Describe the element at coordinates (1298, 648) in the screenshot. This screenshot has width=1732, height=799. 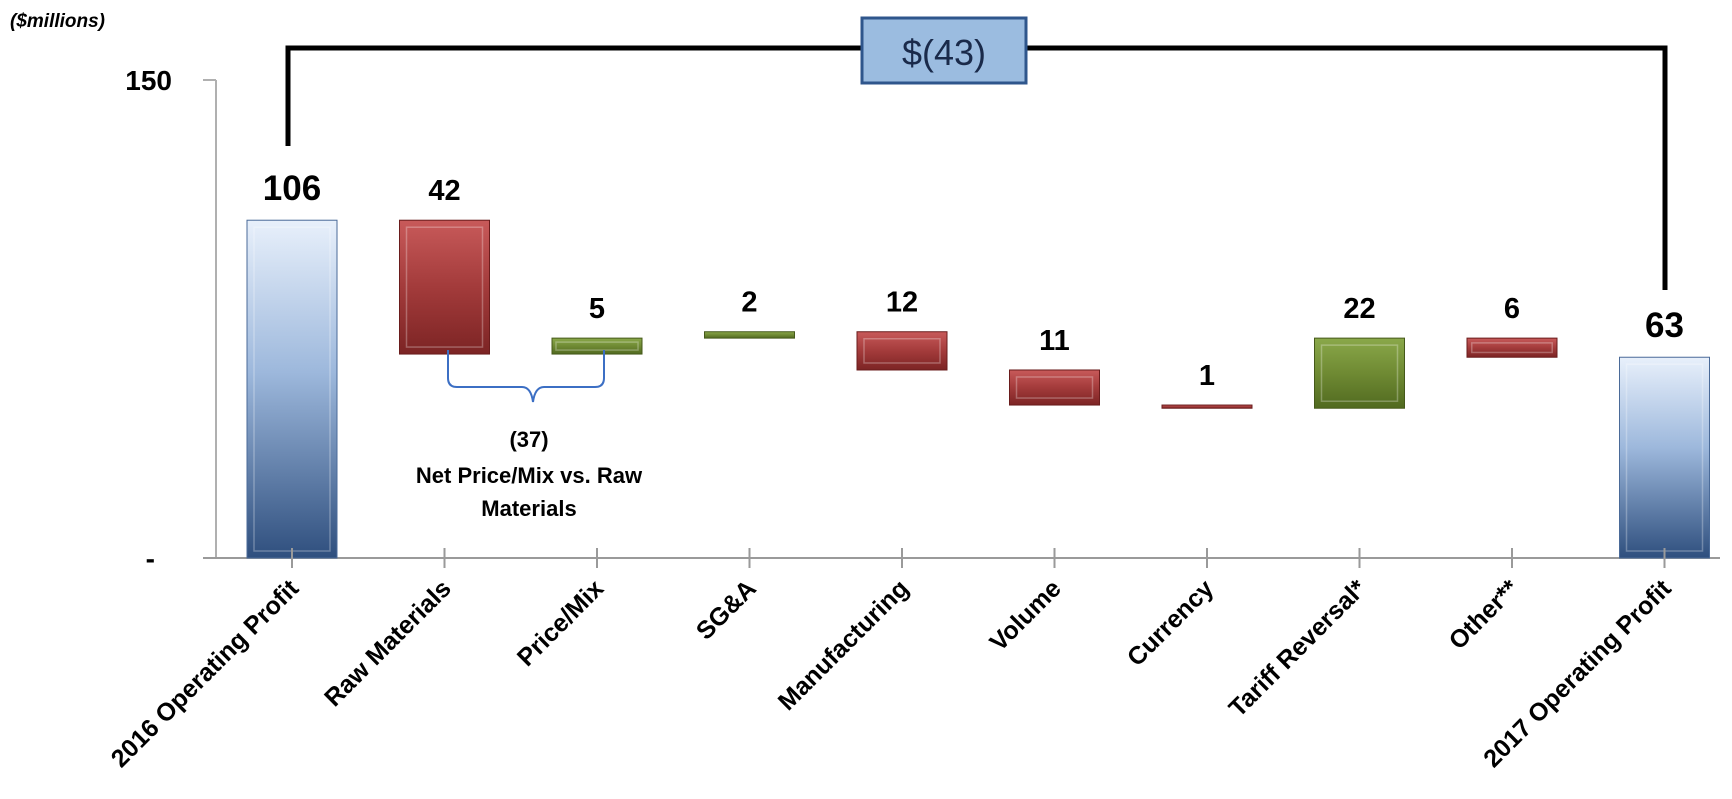
I see `x-tick-label-7: Tariff Reversal*` at that location.